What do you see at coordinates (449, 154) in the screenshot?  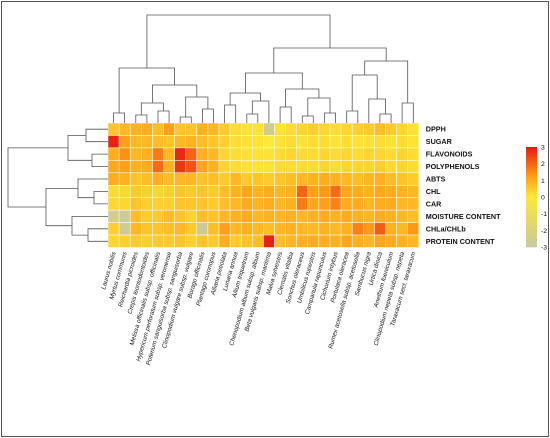 I see `row-label: FLAVONOIDS` at bounding box center [449, 154].